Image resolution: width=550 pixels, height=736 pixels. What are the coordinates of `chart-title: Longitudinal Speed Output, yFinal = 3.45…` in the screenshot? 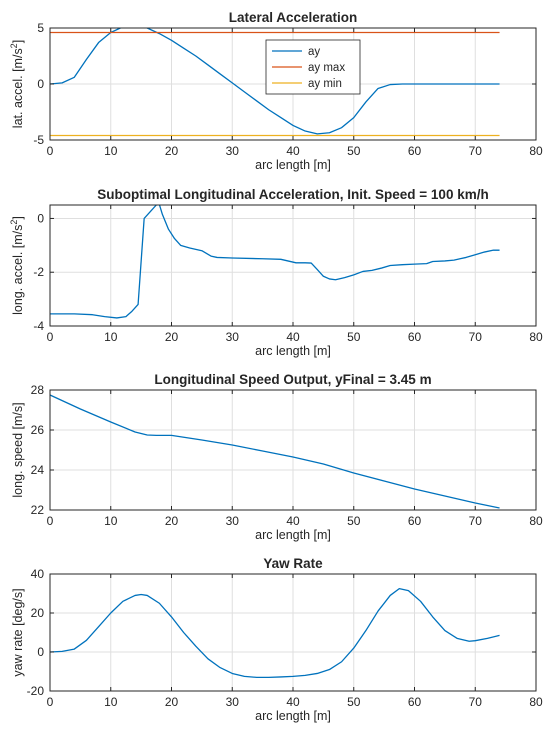 It's located at (292, 379).